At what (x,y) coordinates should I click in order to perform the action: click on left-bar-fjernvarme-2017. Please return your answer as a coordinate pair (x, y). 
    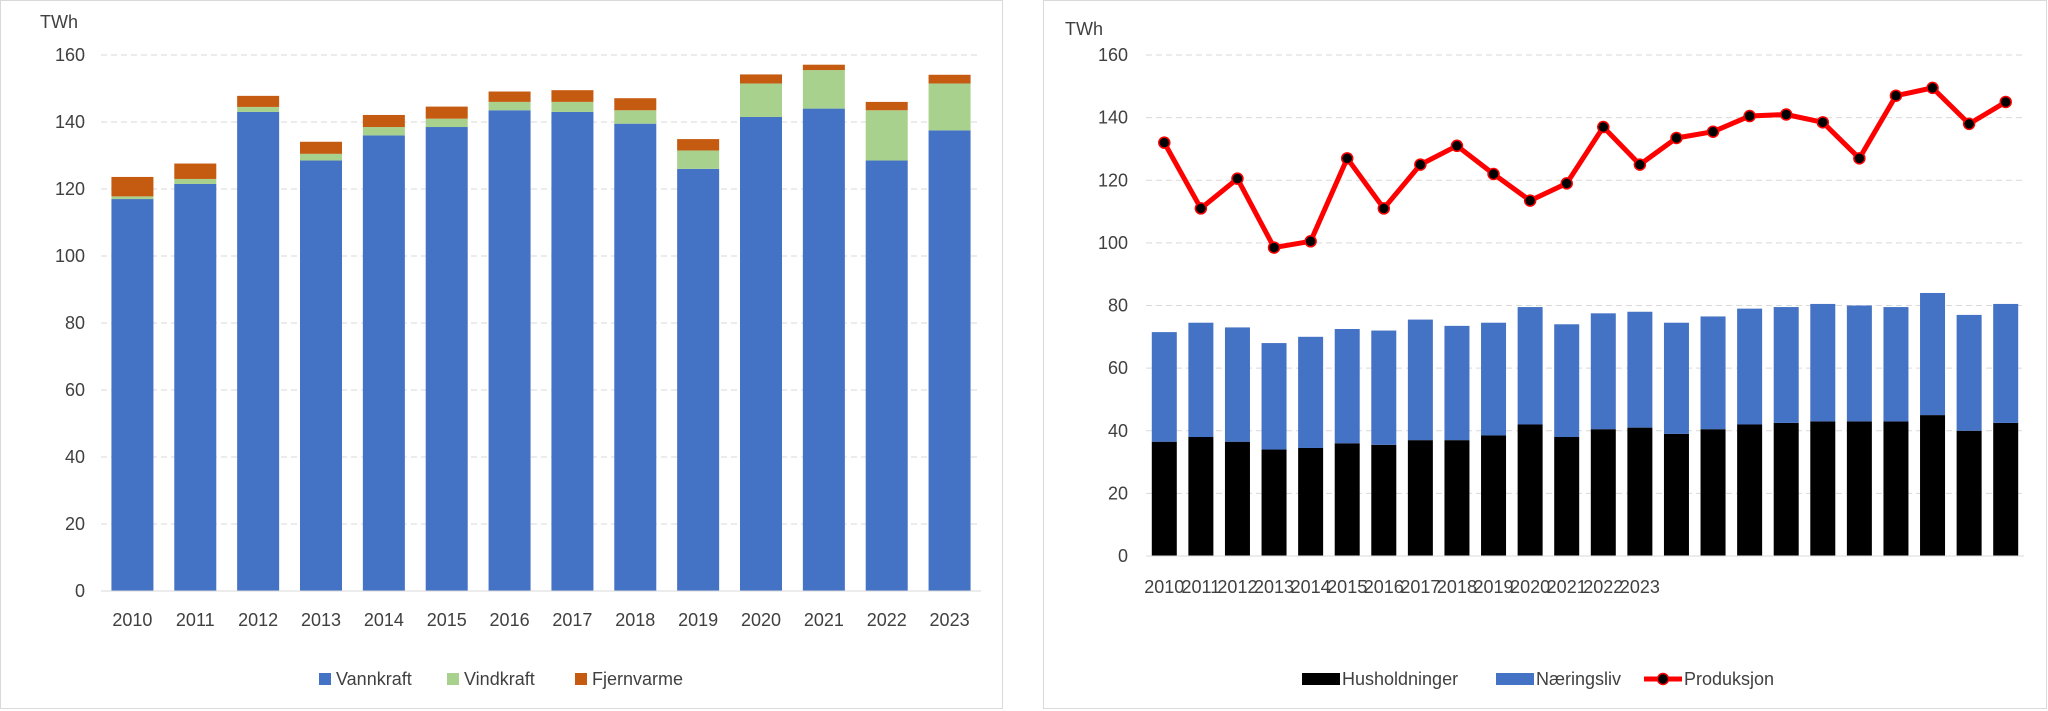
    Looking at the image, I should click on (572, 96).